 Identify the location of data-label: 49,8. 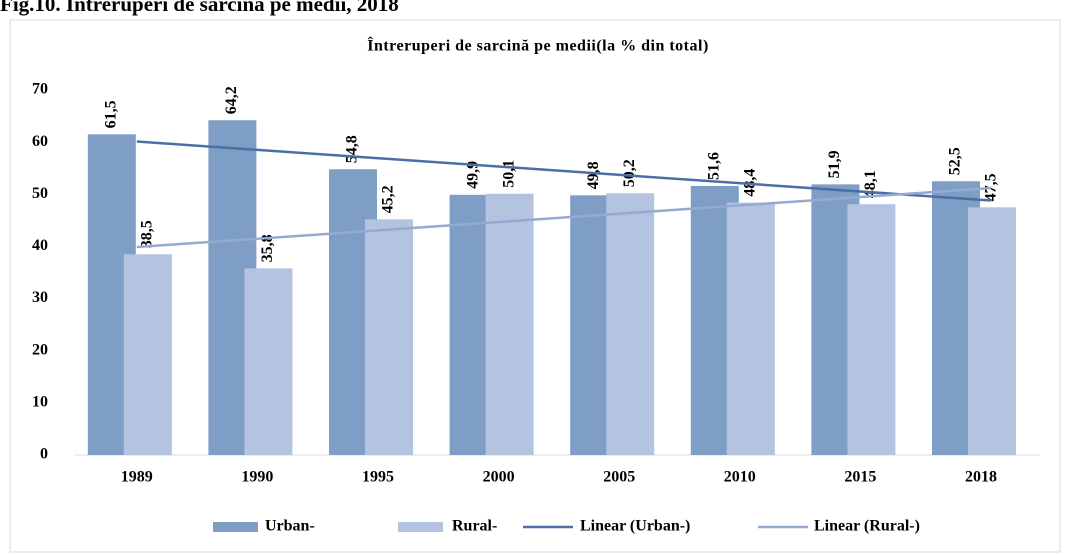
(593, 175).